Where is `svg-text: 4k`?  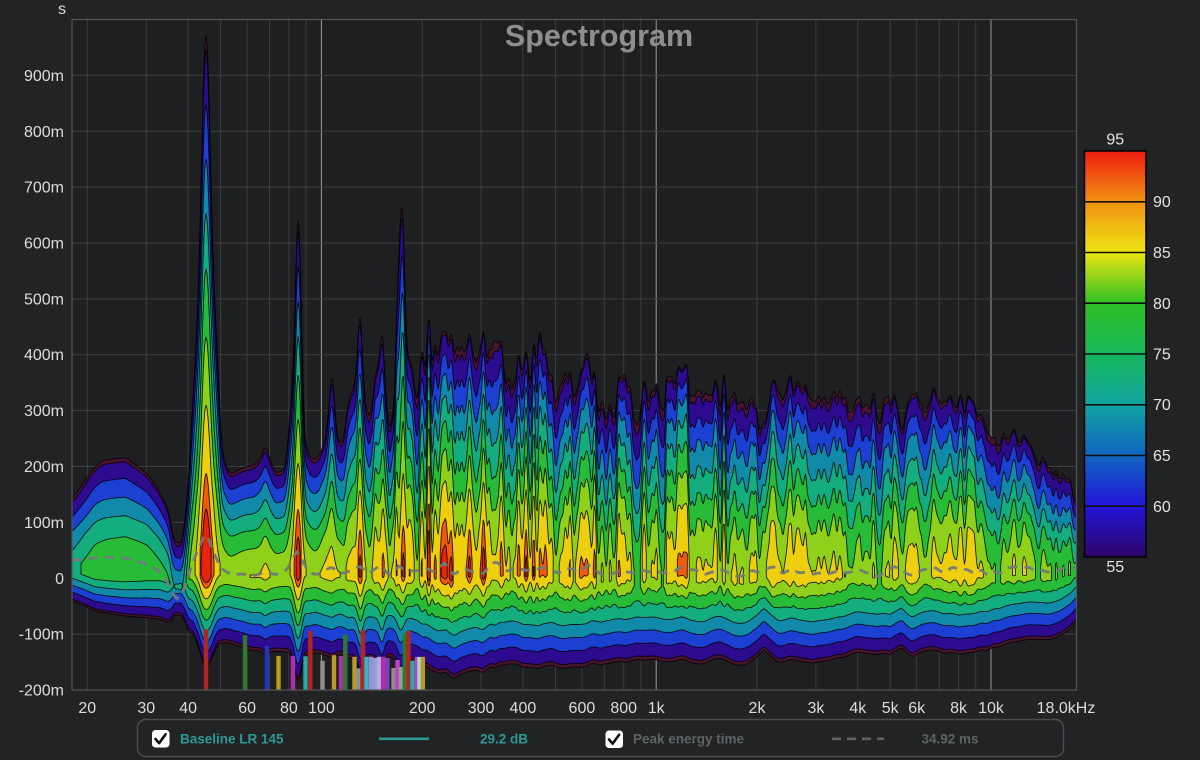
svg-text: 4k is located at coordinates (858, 708).